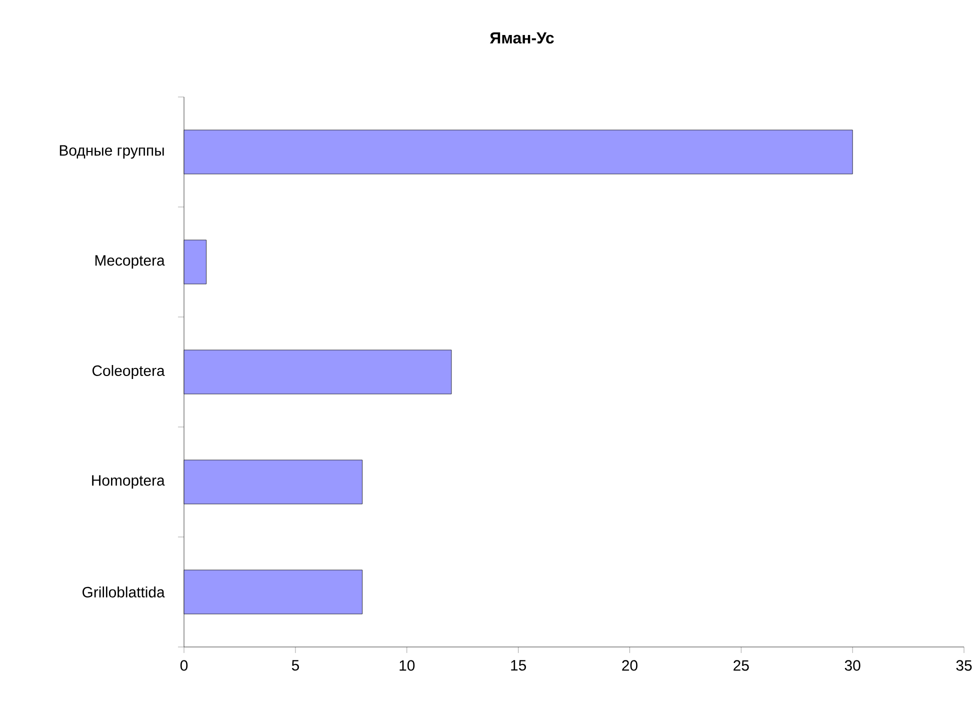  What do you see at coordinates (295, 665) in the screenshot?
I see `x-tick-label: 5` at bounding box center [295, 665].